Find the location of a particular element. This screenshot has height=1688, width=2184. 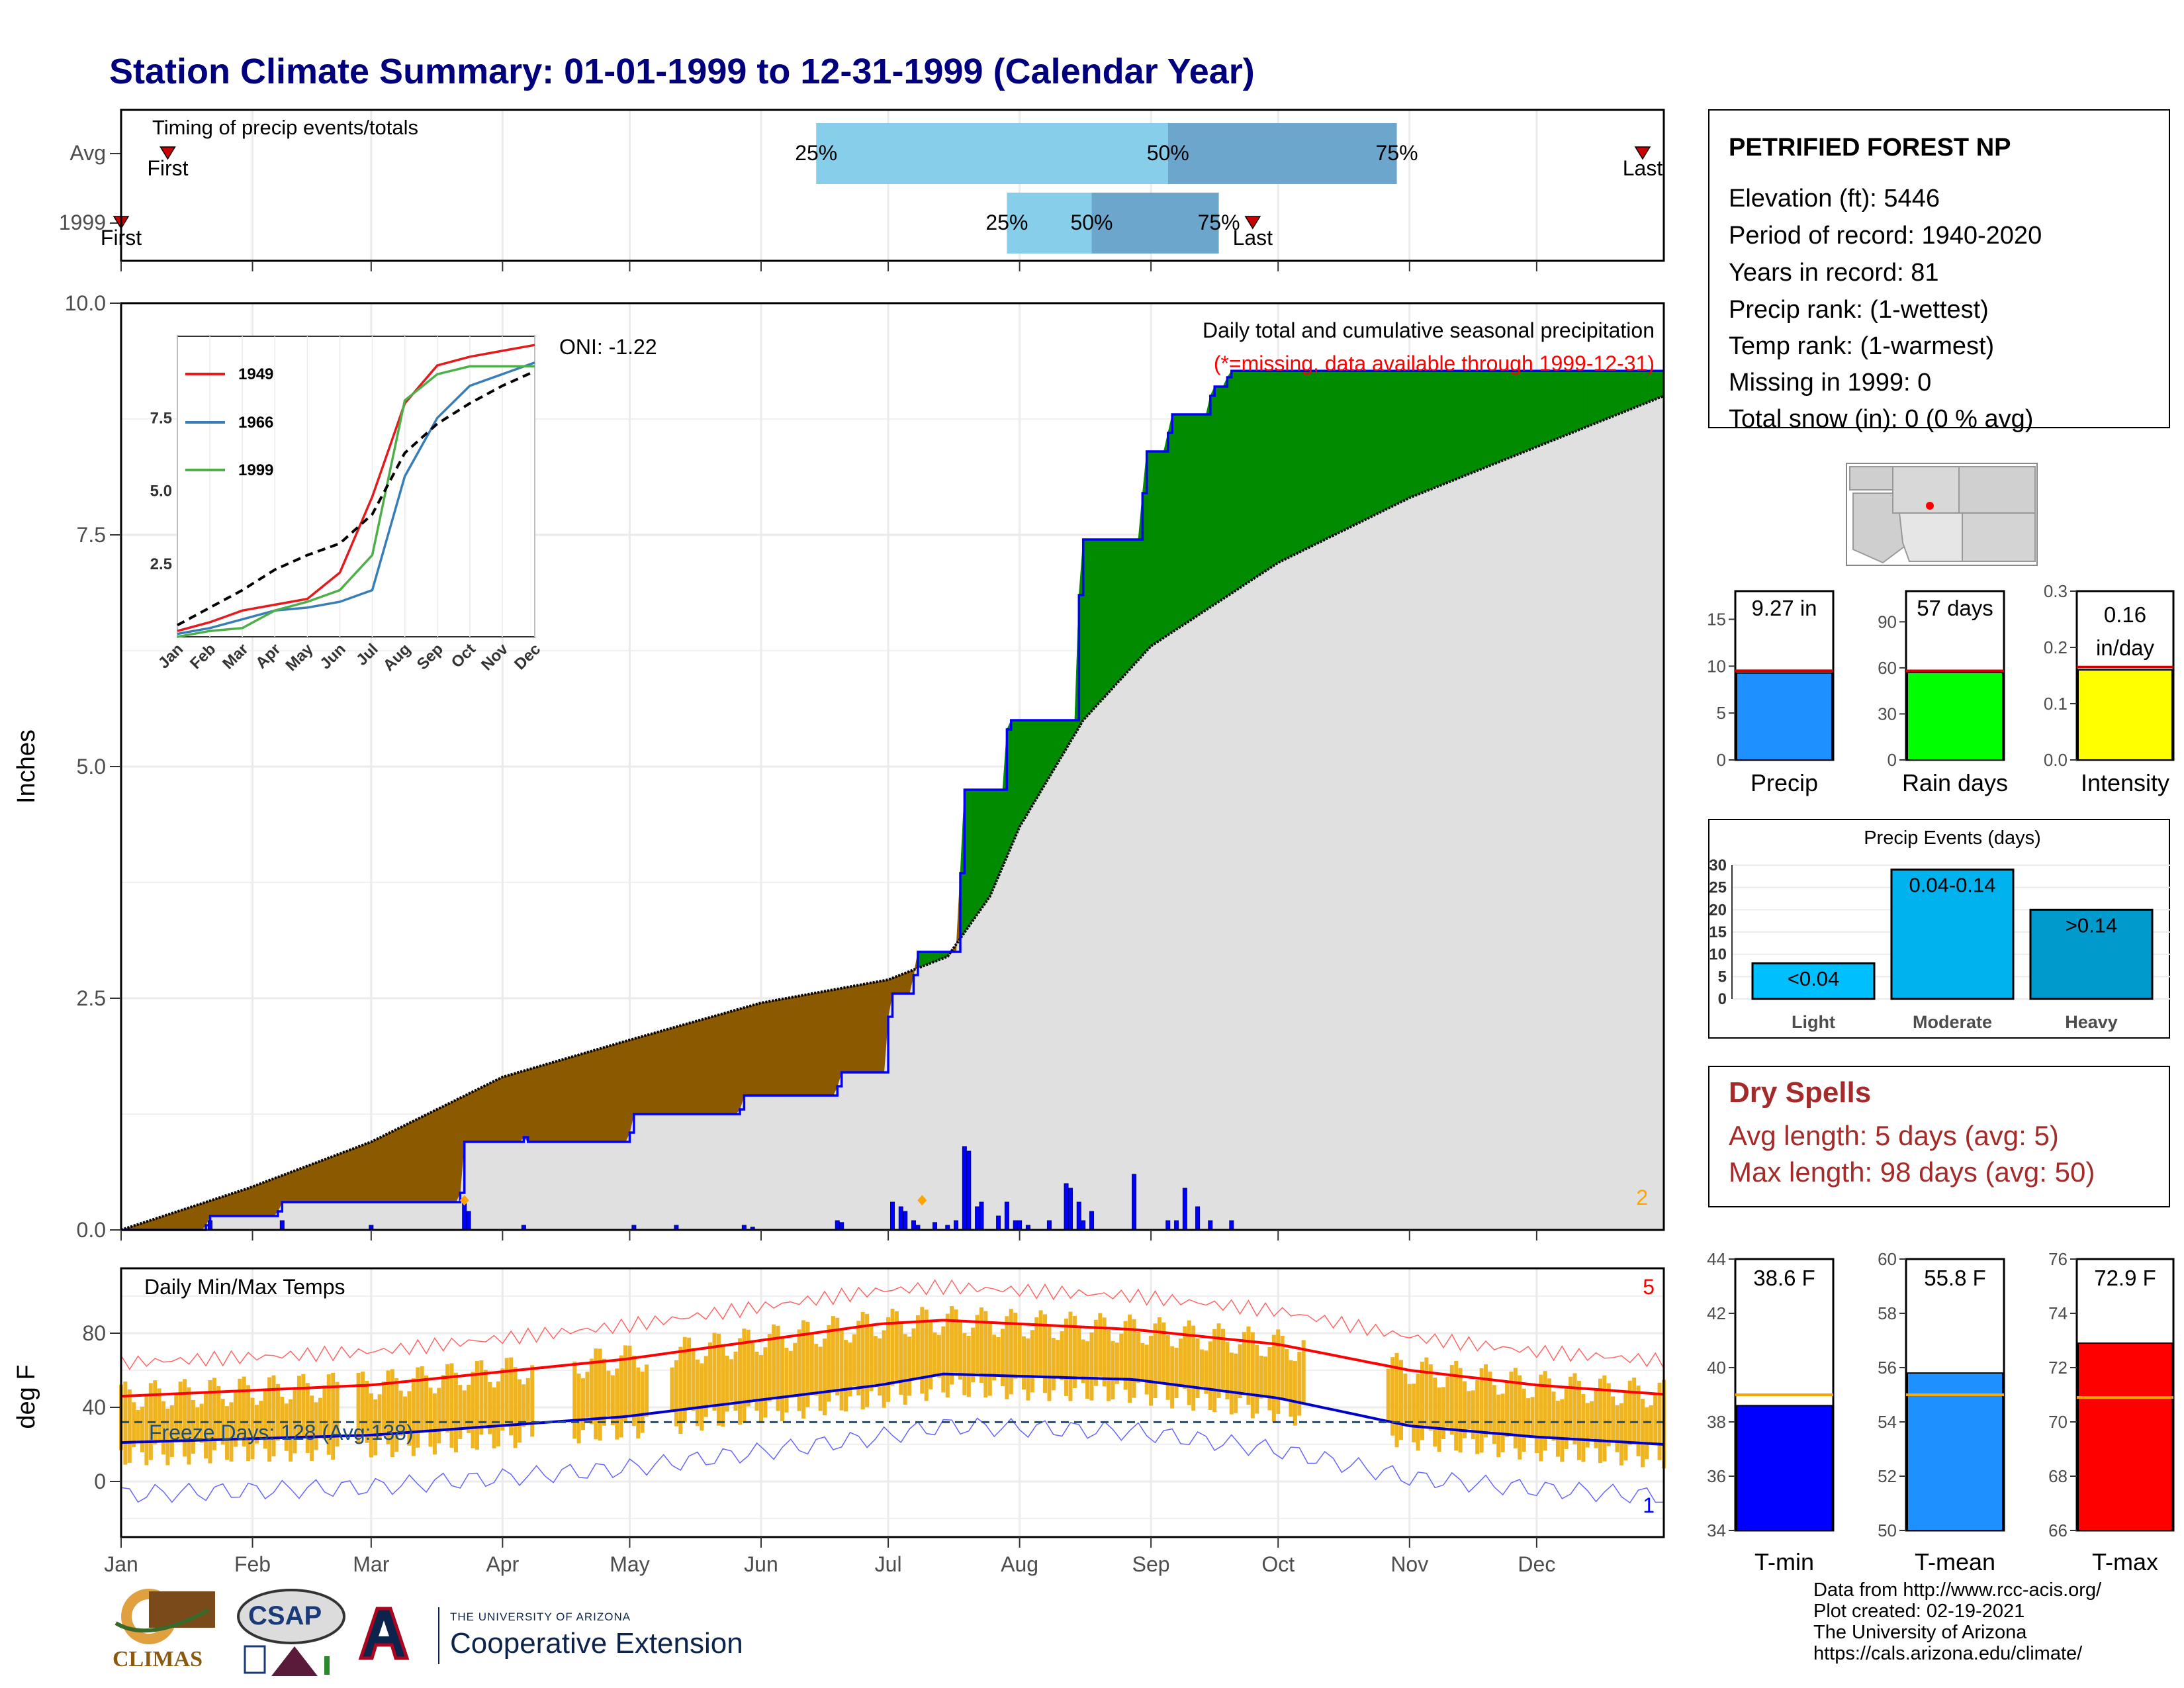

summary-bar-t-min is located at coordinates (1784, 1468).